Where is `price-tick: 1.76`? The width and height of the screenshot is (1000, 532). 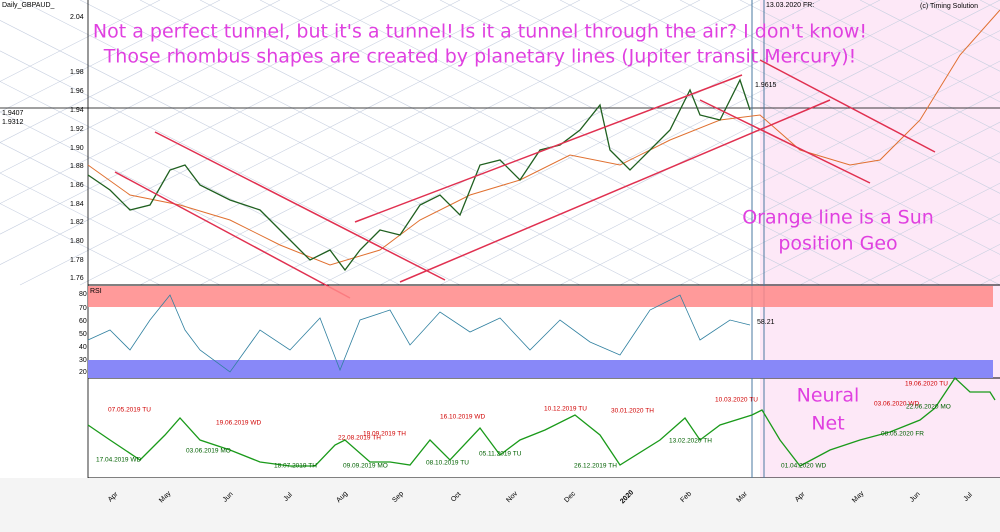 price-tick: 1.76 is located at coordinates (77, 278).